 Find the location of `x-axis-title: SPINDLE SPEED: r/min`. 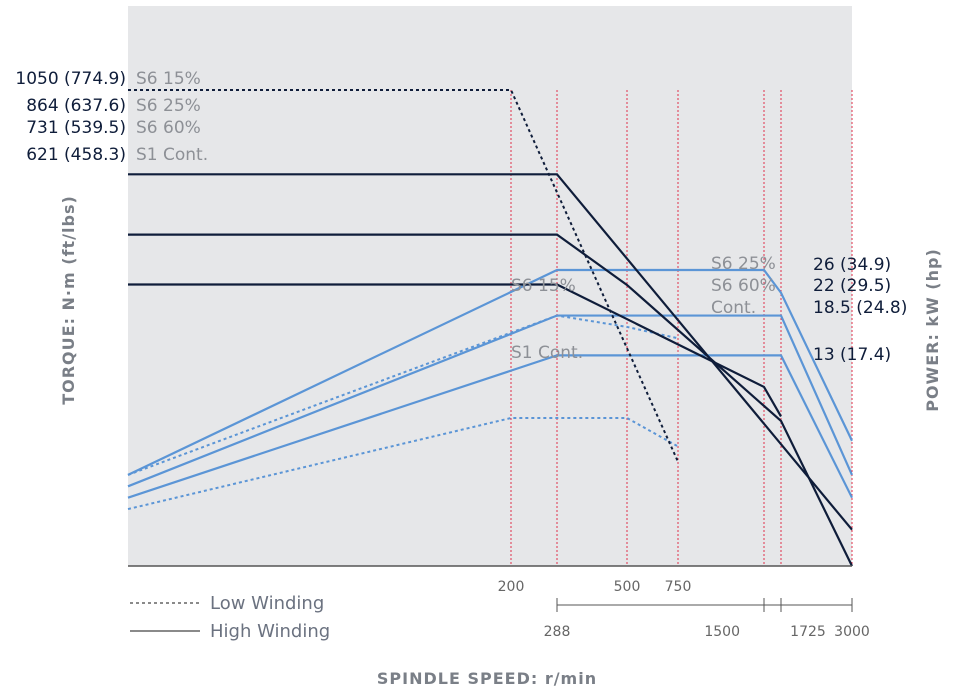

x-axis-title: SPINDLE SPEED: r/min is located at coordinates (487, 678).